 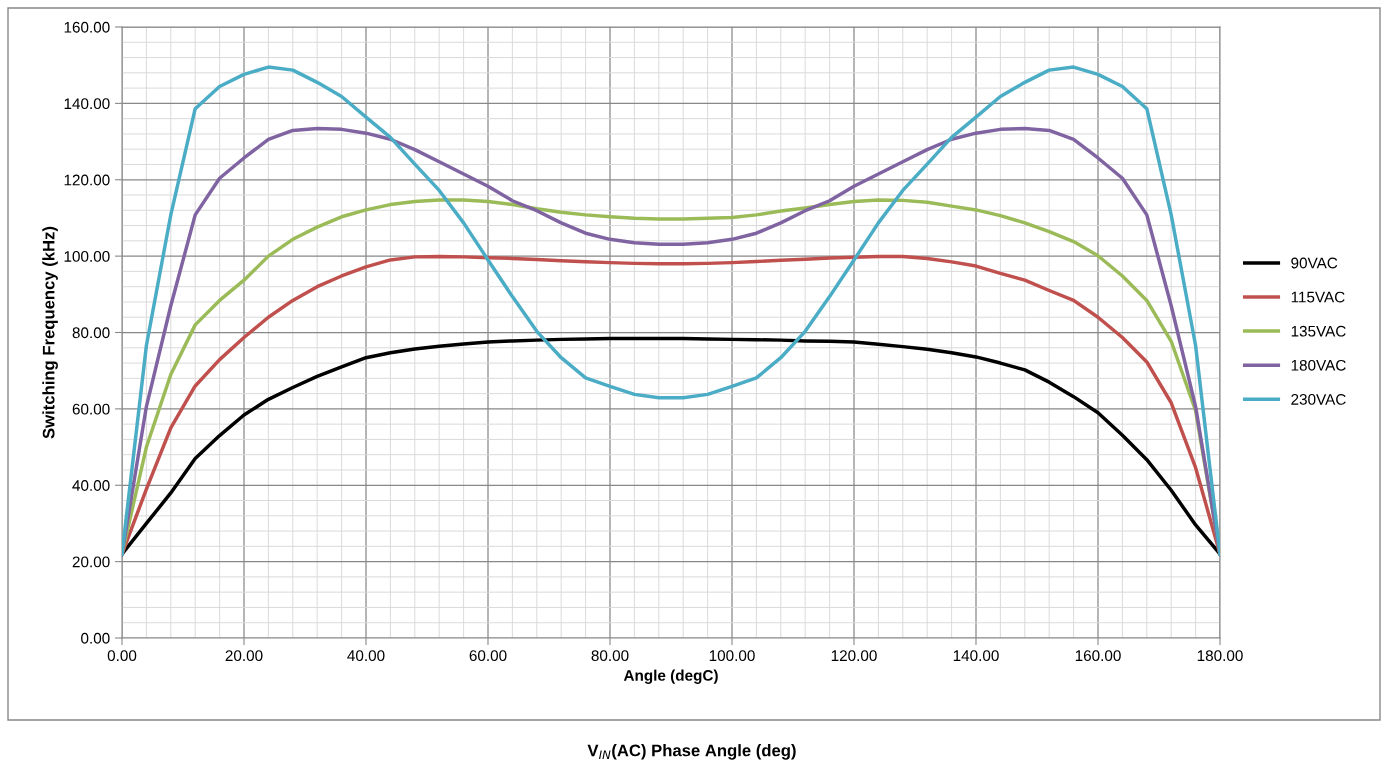 I want to click on y-tick-label: 140.00, so click(x=87, y=104).